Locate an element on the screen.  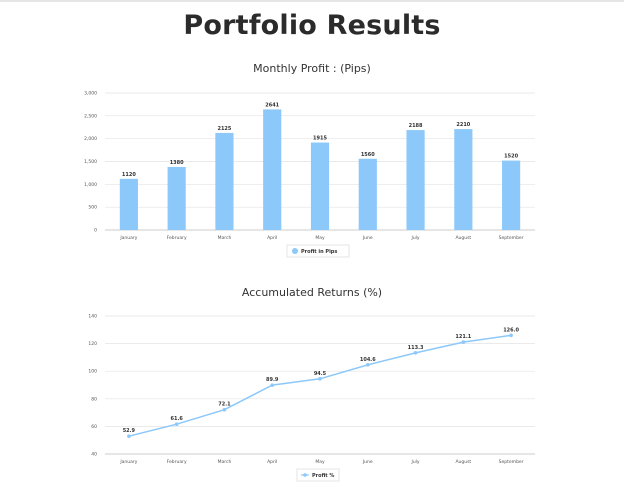
data-label: 104.6 is located at coordinates (368, 360).